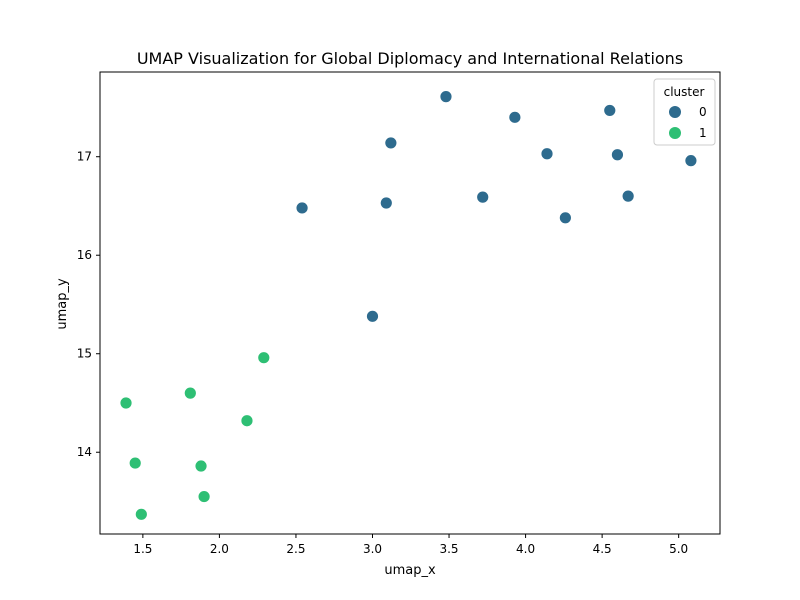  I want to click on legend-label-0: 0, so click(703, 112).